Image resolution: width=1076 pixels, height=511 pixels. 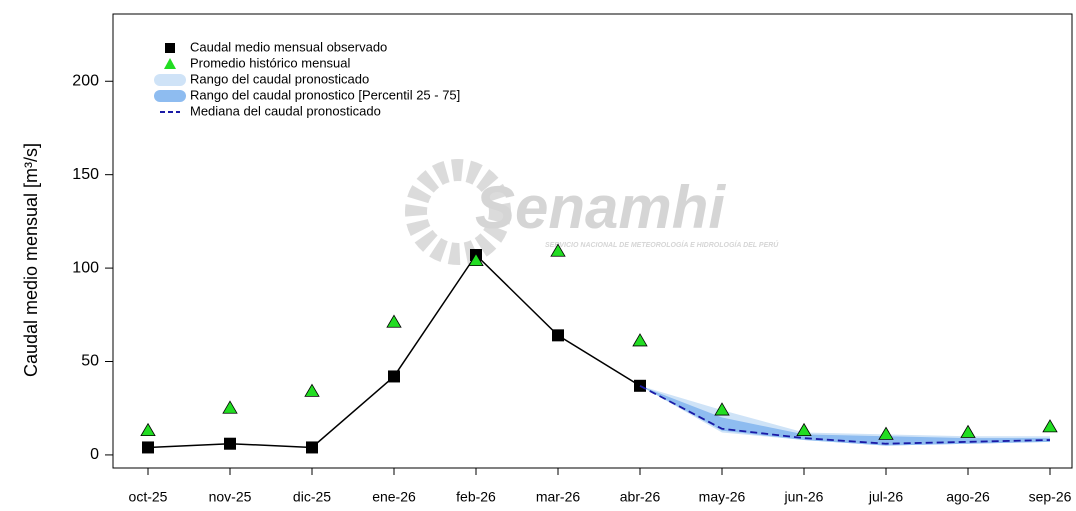 I want to click on x-tick-label: dic-25, so click(x=312, y=497).